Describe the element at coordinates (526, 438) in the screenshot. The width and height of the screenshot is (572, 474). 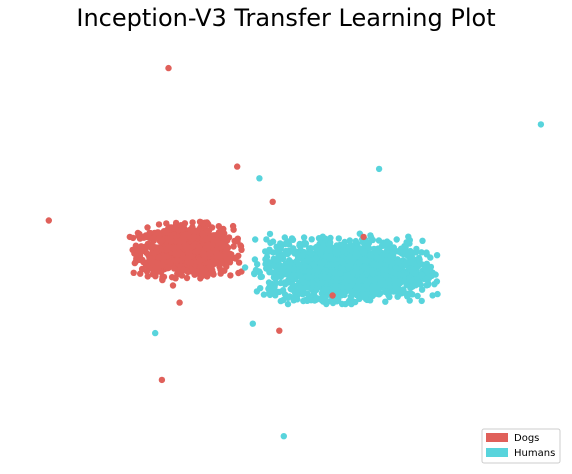
I see `legend-label-dogs: Dogs` at that location.